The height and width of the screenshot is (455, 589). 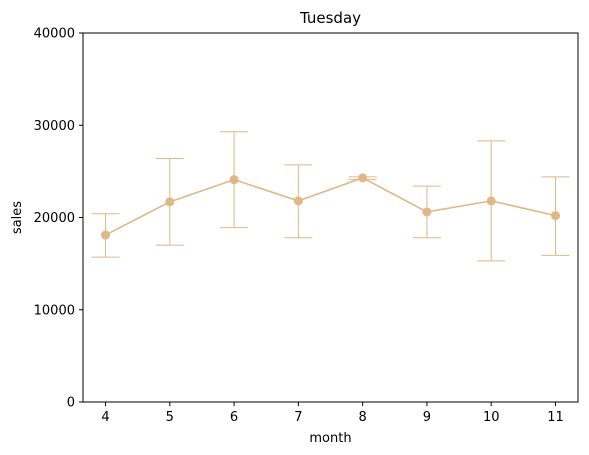 What do you see at coordinates (332, 413) in the screenshot?
I see `x-axis: 4 5 6 7 8 9 10 11` at bounding box center [332, 413].